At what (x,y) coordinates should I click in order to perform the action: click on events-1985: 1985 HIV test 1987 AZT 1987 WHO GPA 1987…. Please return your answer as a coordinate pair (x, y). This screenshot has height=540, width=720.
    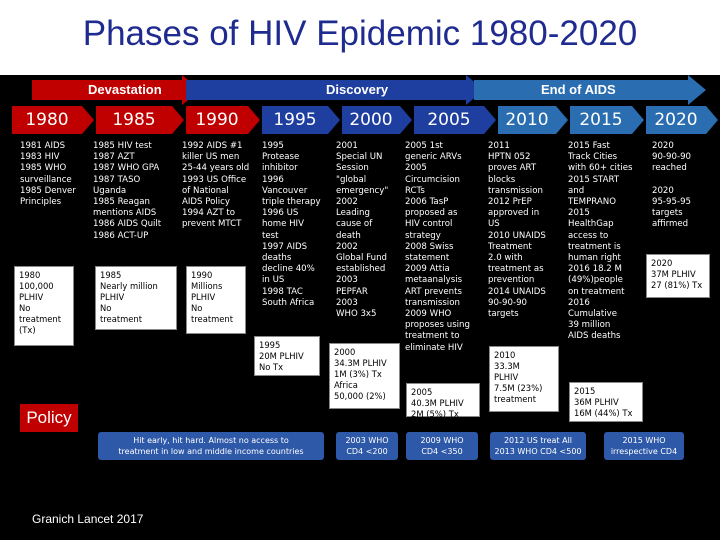
    Looking at the image, I should click on (127, 191).